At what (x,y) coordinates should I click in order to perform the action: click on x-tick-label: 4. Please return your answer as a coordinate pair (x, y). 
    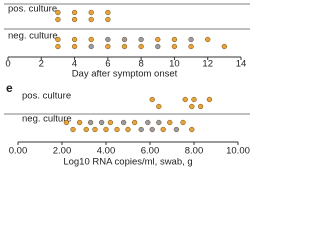
    Looking at the image, I should click on (74, 64).